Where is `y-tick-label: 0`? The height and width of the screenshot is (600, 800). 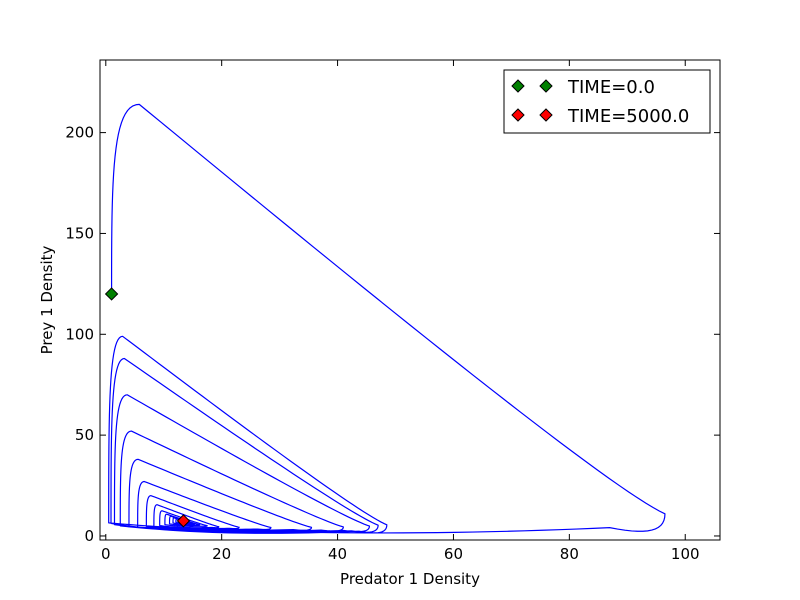
y-tick-label: 0 is located at coordinates (89, 536).